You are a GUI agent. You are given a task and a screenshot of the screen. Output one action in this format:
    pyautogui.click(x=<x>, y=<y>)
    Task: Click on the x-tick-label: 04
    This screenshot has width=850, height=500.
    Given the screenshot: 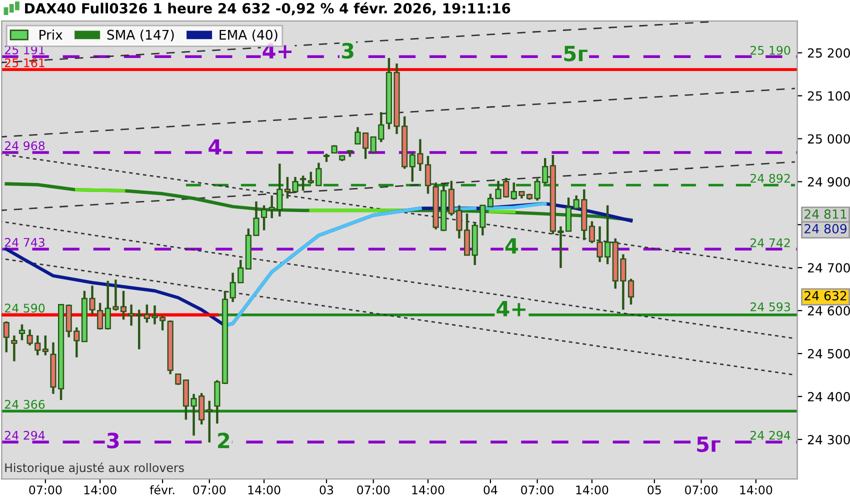 What is the action you would take?
    pyautogui.click(x=491, y=489)
    